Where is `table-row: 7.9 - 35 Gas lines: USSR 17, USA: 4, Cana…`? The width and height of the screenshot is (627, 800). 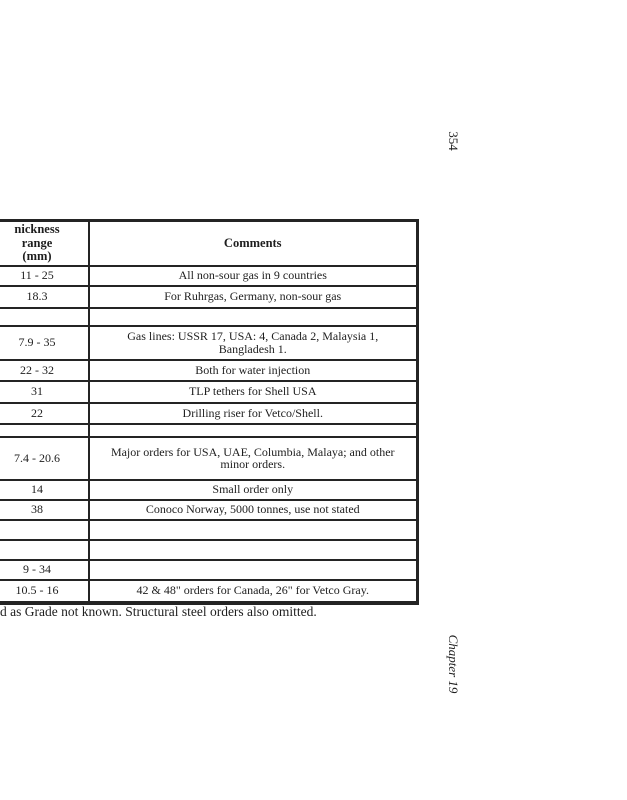 table-row: 7.9 - 35 Gas lines: USSR 17, USA: 4, Cana… is located at coordinates (209, 342).